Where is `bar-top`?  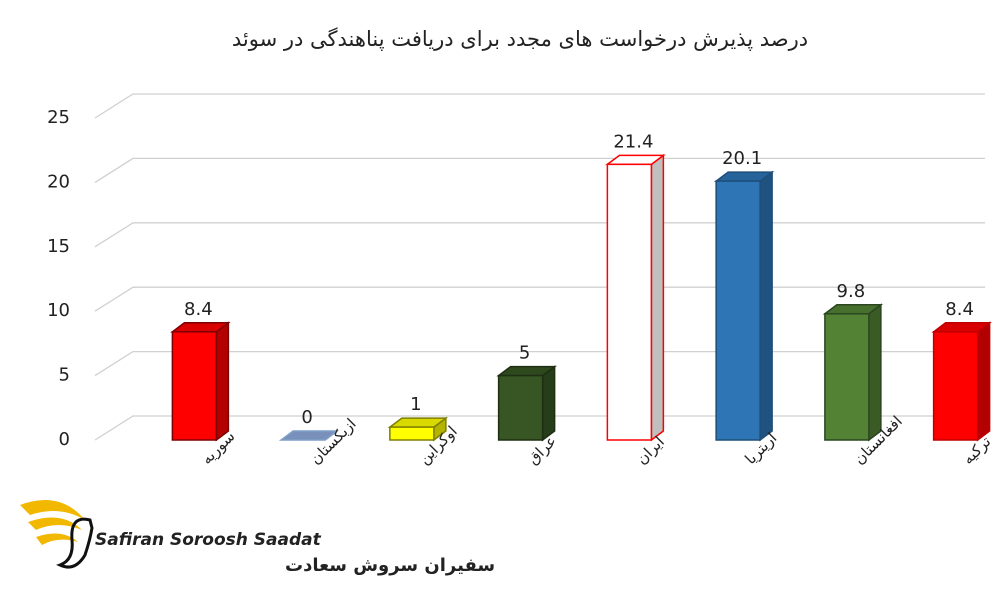 bar-top is located at coordinates (309, 435).